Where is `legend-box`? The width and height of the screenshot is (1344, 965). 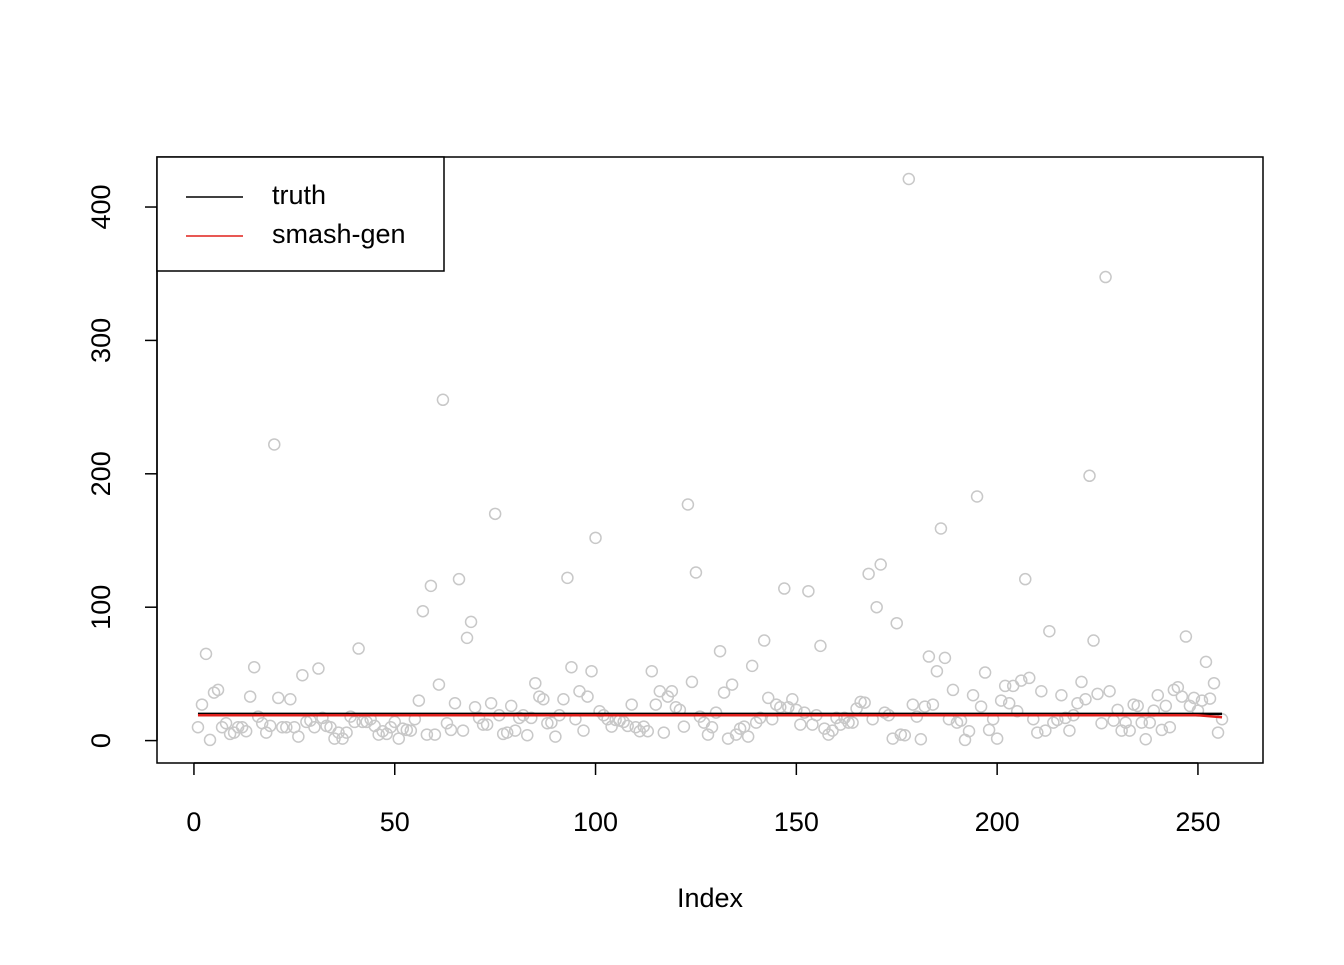
legend-box is located at coordinates (300, 214).